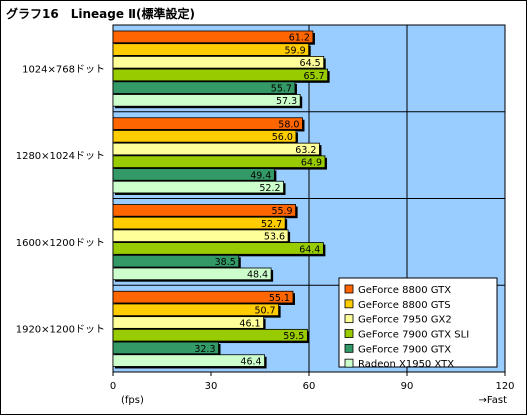  I want to click on bar-value-label: 59.5, so click(293, 336).